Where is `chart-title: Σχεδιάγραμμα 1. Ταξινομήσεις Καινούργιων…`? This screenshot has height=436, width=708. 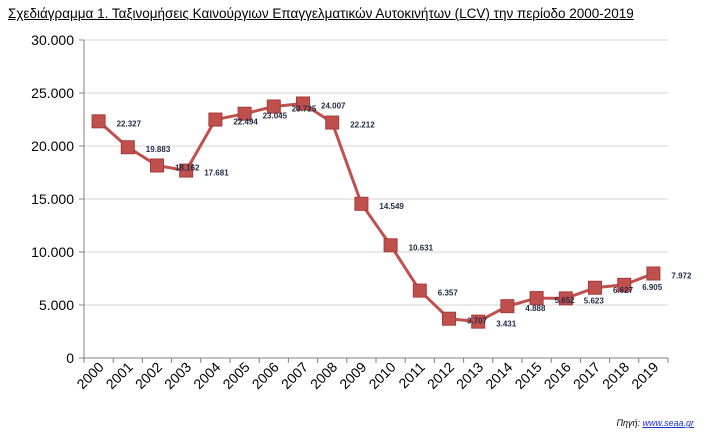
chart-title: Σχεδιάγραμμα 1. Ταξινομήσεις Καινούργιων… is located at coordinates (321, 13).